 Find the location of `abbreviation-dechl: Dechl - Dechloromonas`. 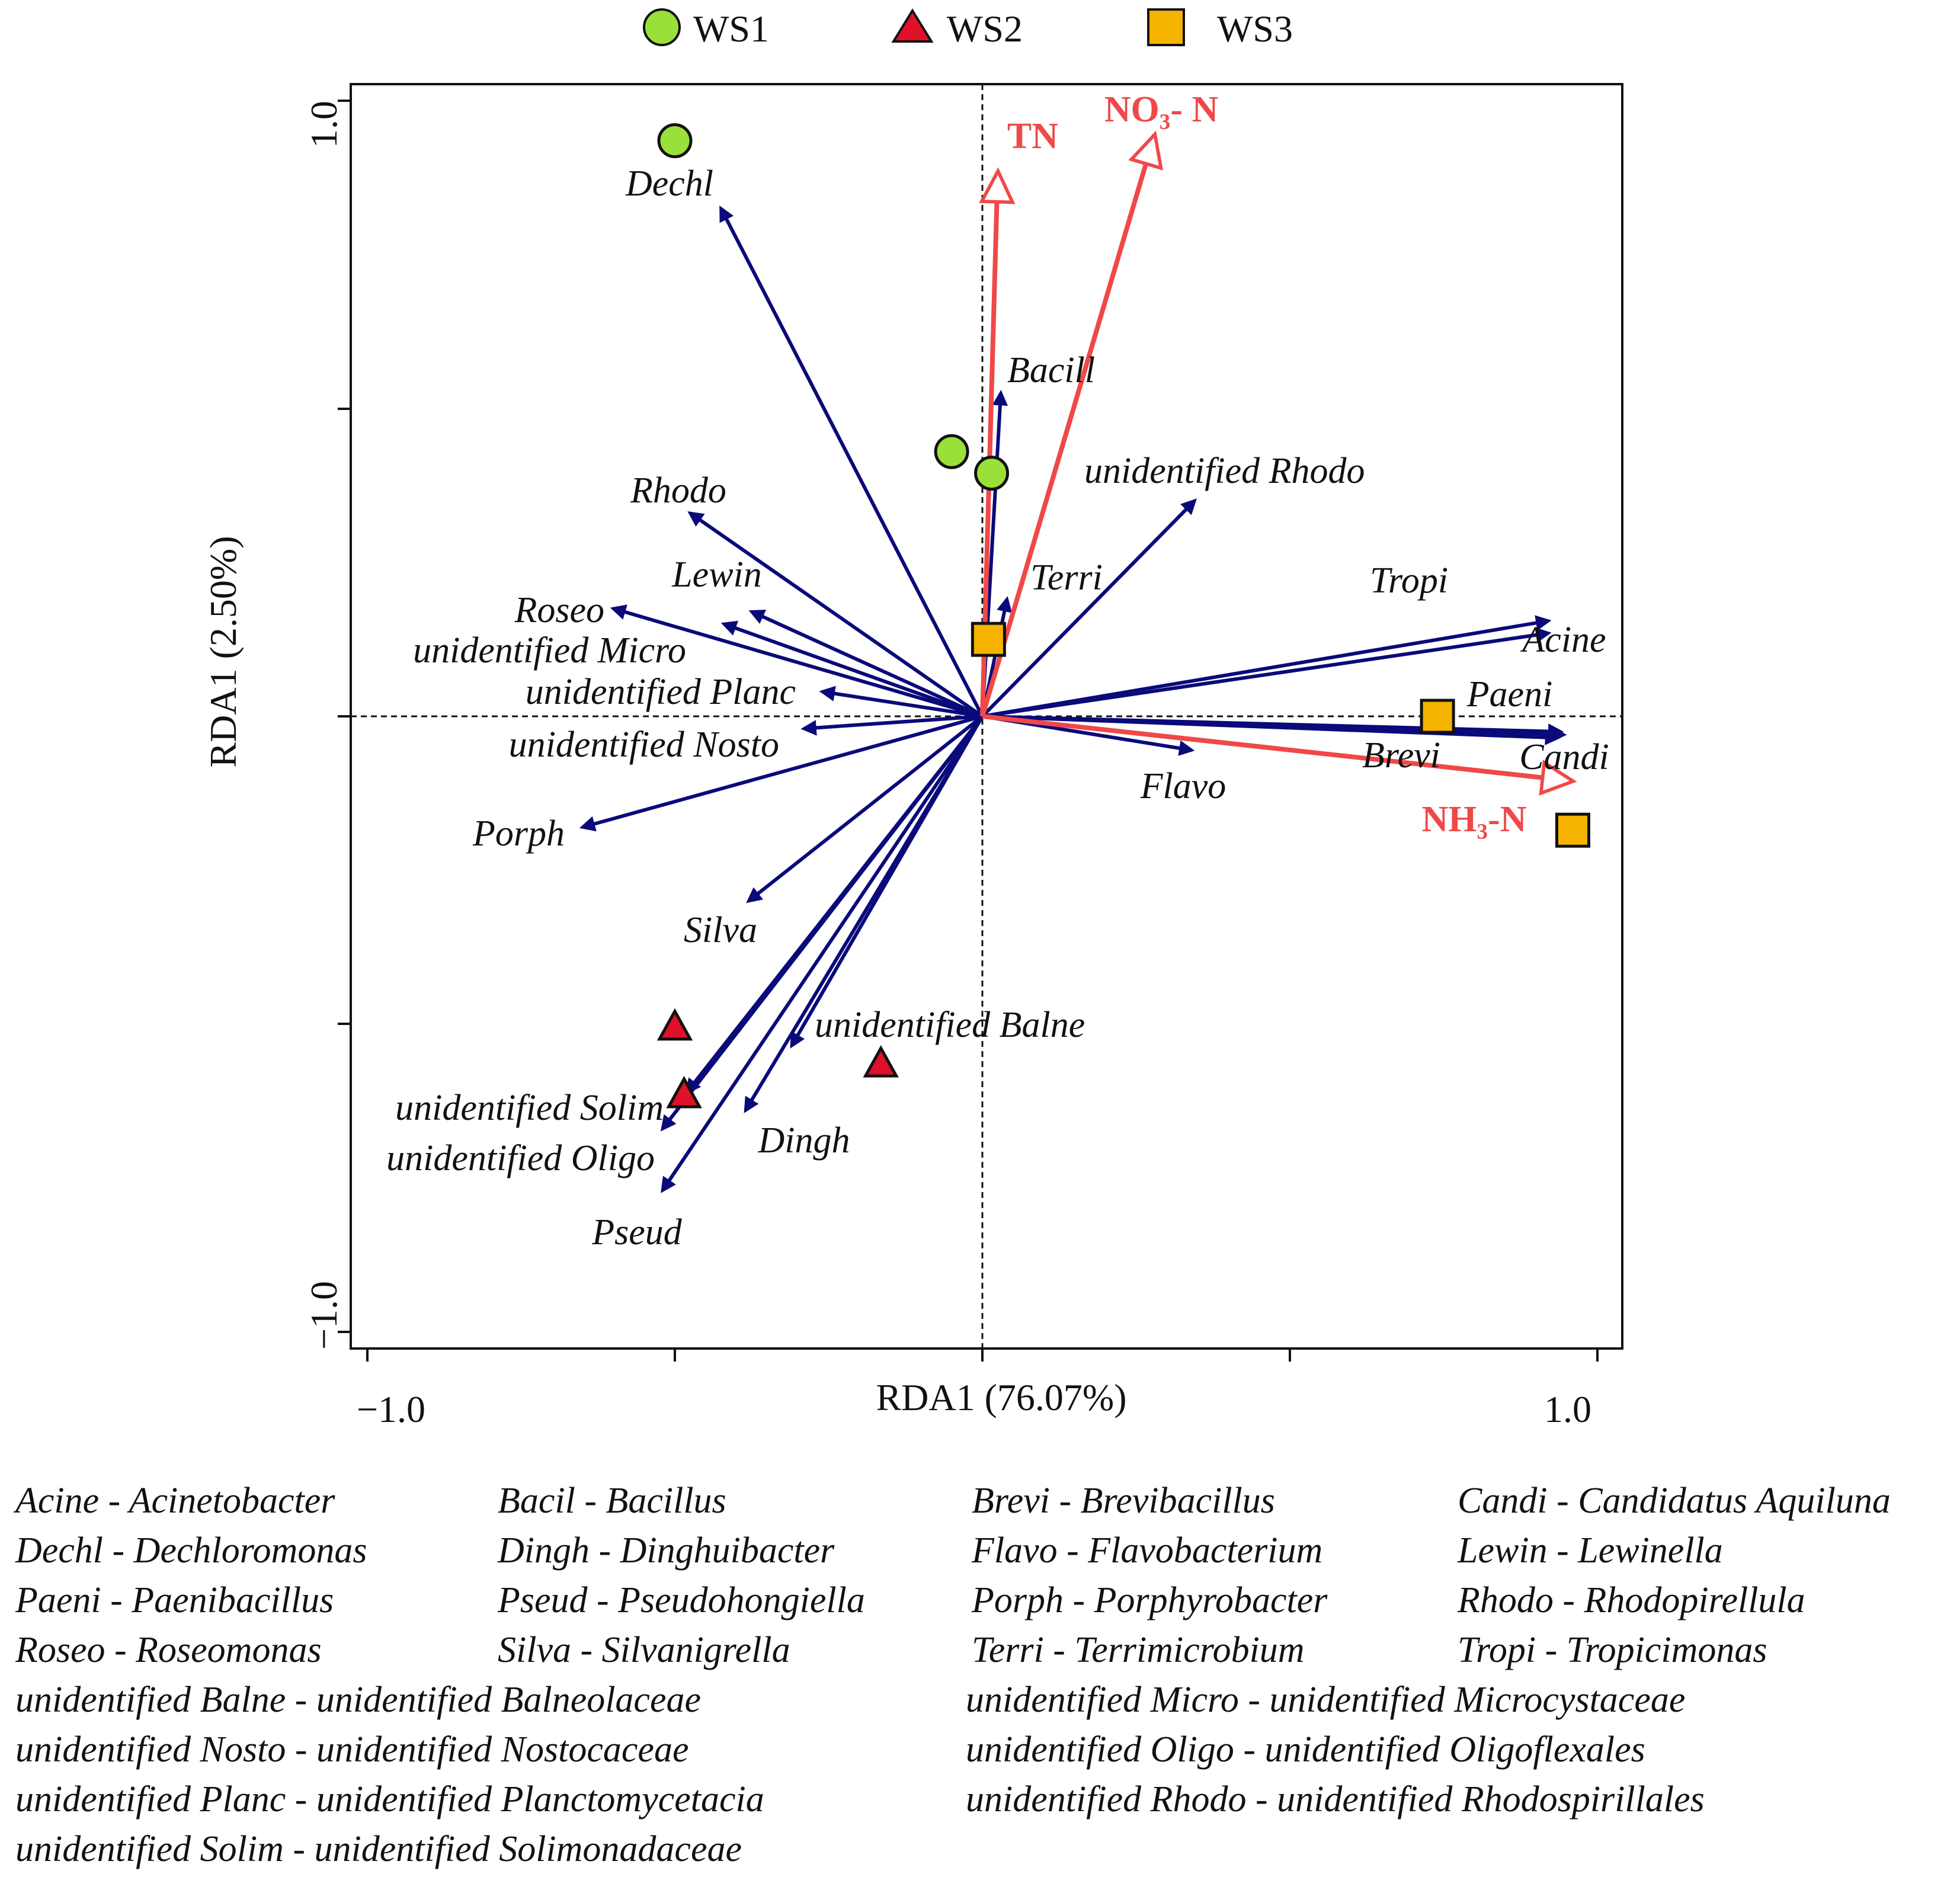

abbreviation-dechl: Dechl - Dechloromonas is located at coordinates (191, 1550).